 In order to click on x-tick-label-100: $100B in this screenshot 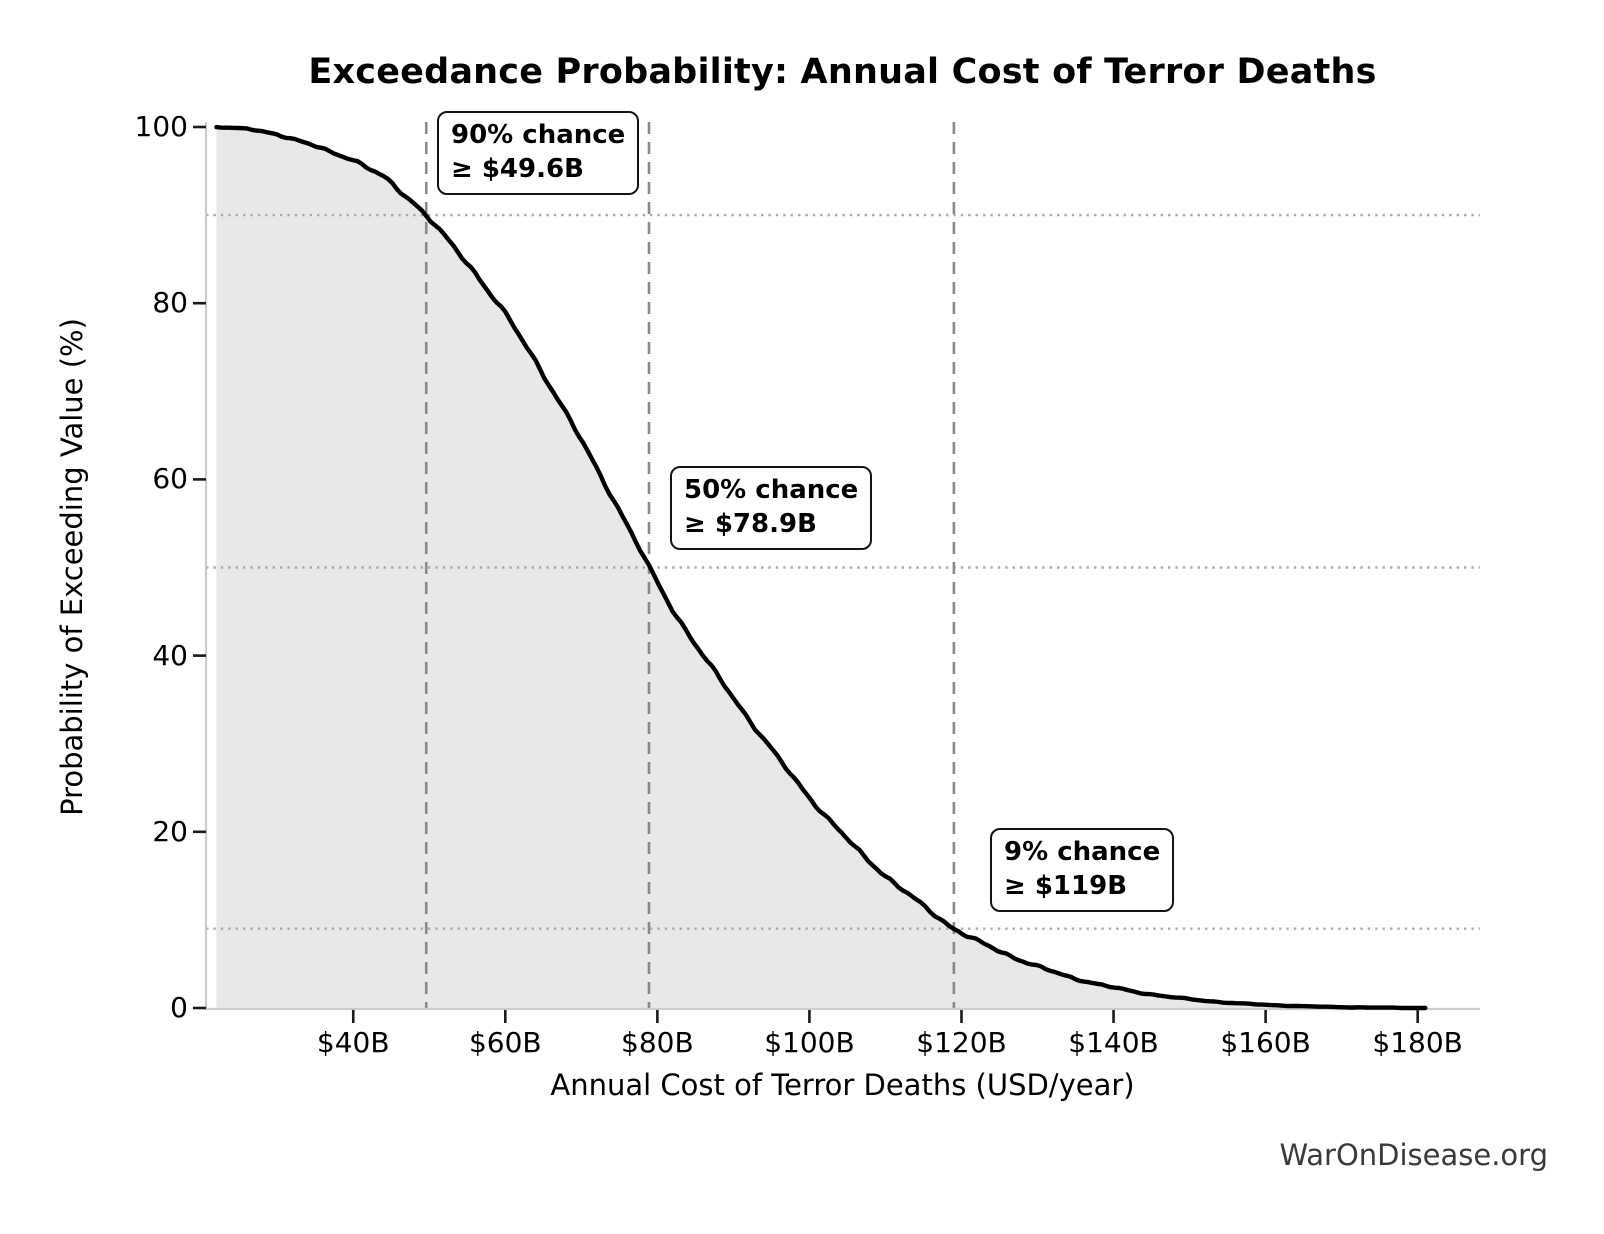, I will do `click(809, 1042)`.